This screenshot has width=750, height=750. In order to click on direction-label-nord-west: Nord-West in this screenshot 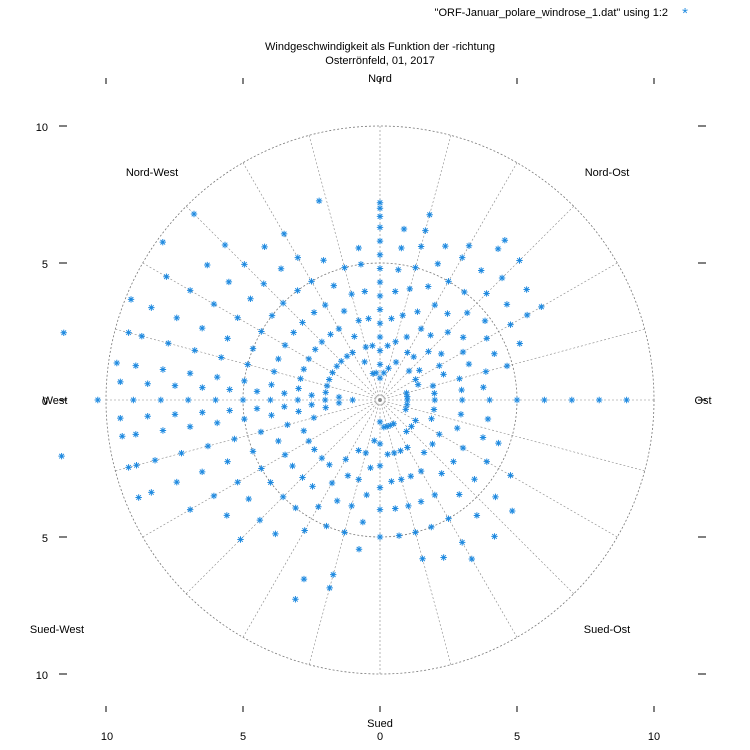, I will do `click(152, 173)`.